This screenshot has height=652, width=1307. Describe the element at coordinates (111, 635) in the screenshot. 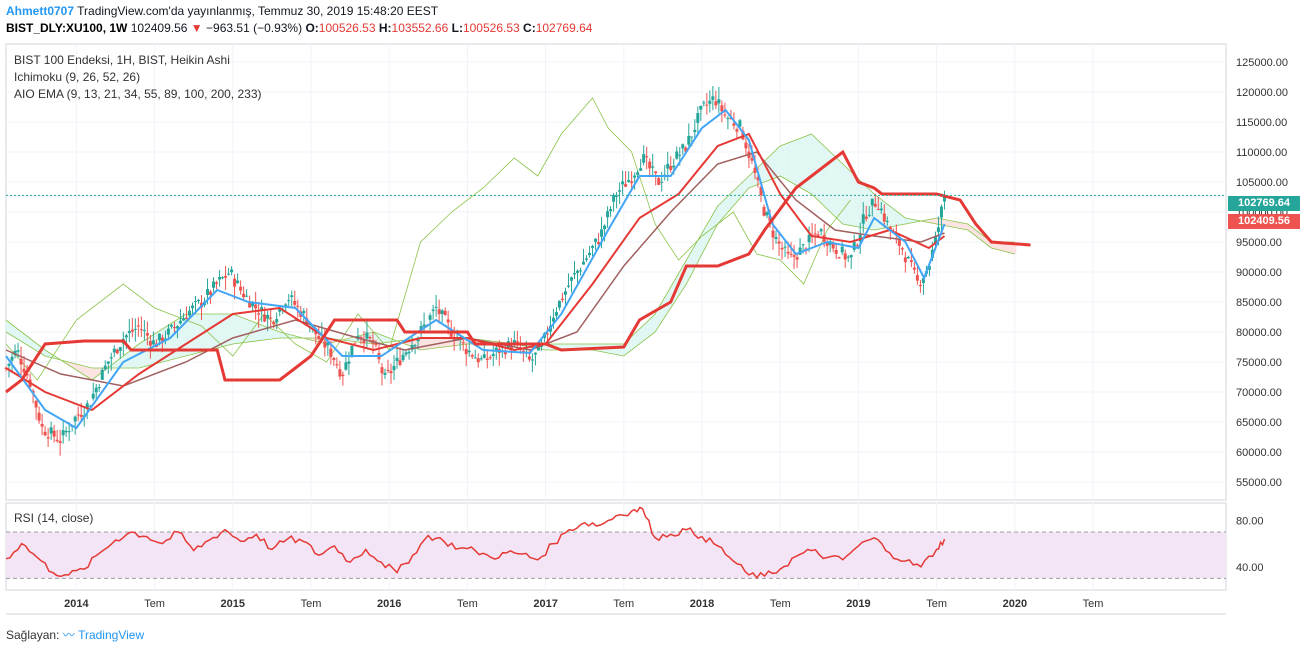

I see `footer-brand-link: TradingView` at that location.